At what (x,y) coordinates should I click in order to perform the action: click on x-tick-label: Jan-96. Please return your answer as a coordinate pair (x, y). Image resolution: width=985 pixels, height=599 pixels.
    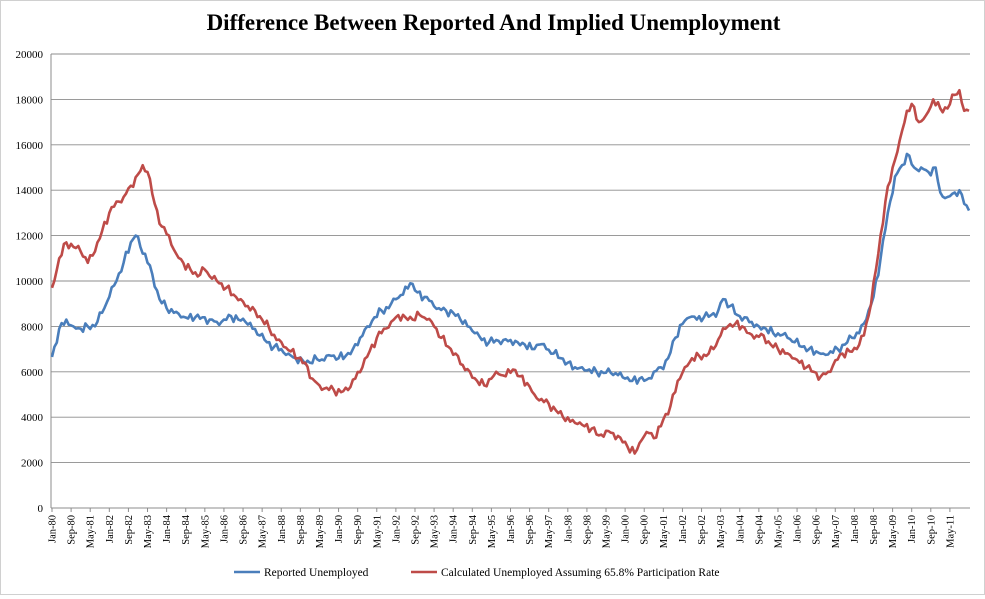
    Looking at the image, I should click on (511, 529).